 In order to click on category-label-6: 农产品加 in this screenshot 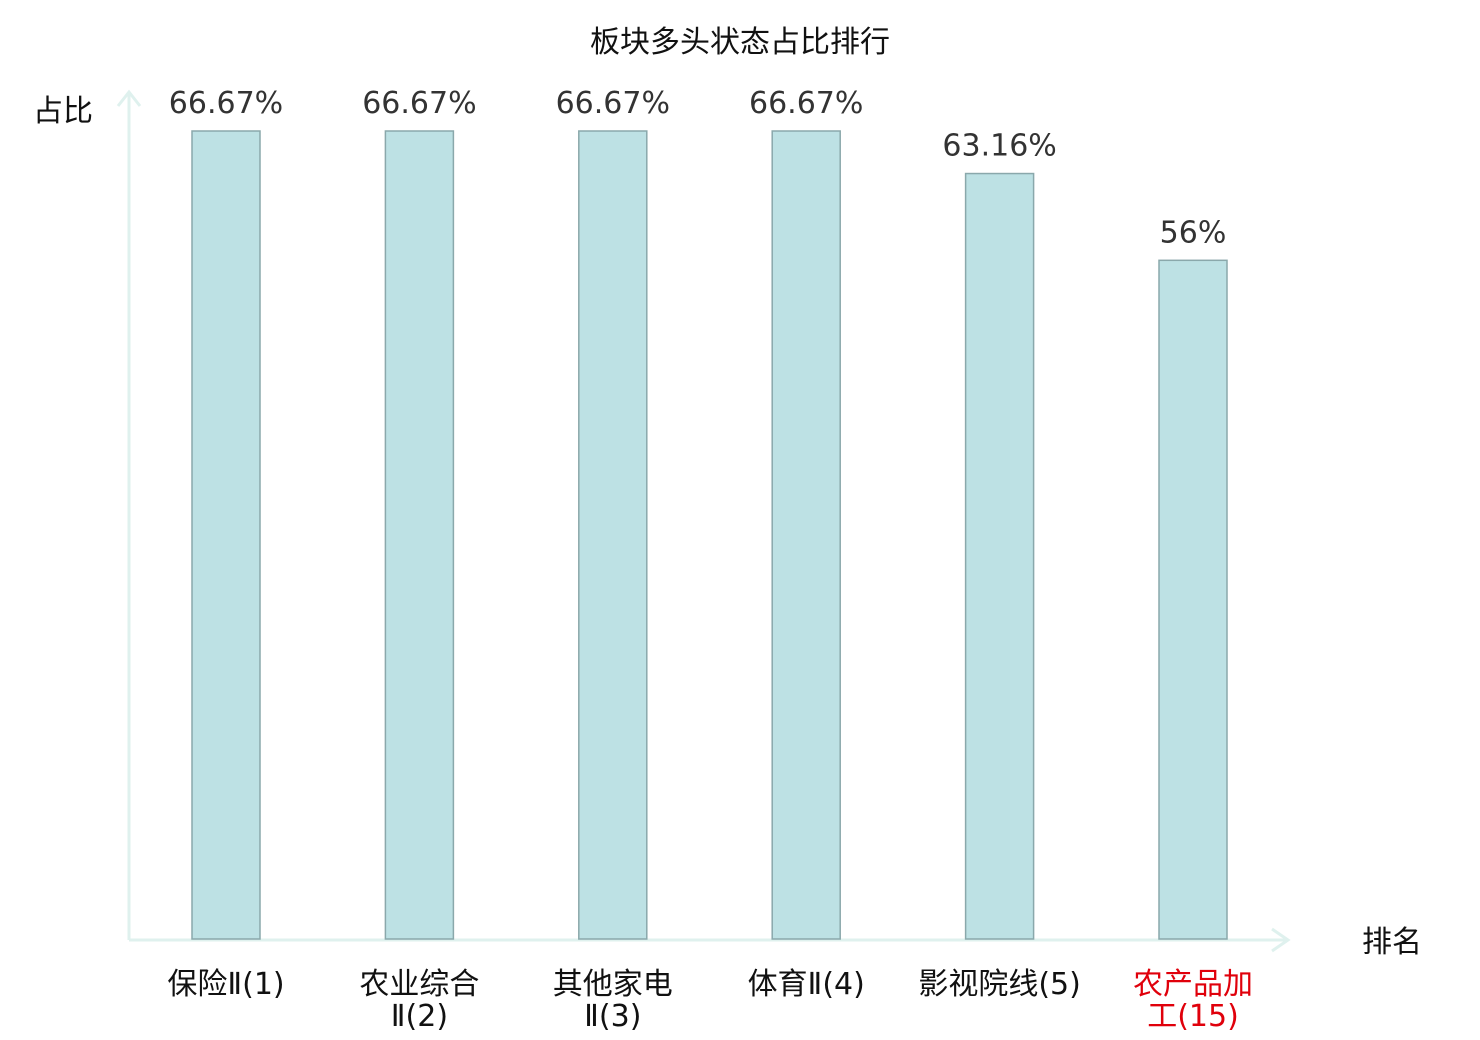, I will do `click(1193, 984)`.